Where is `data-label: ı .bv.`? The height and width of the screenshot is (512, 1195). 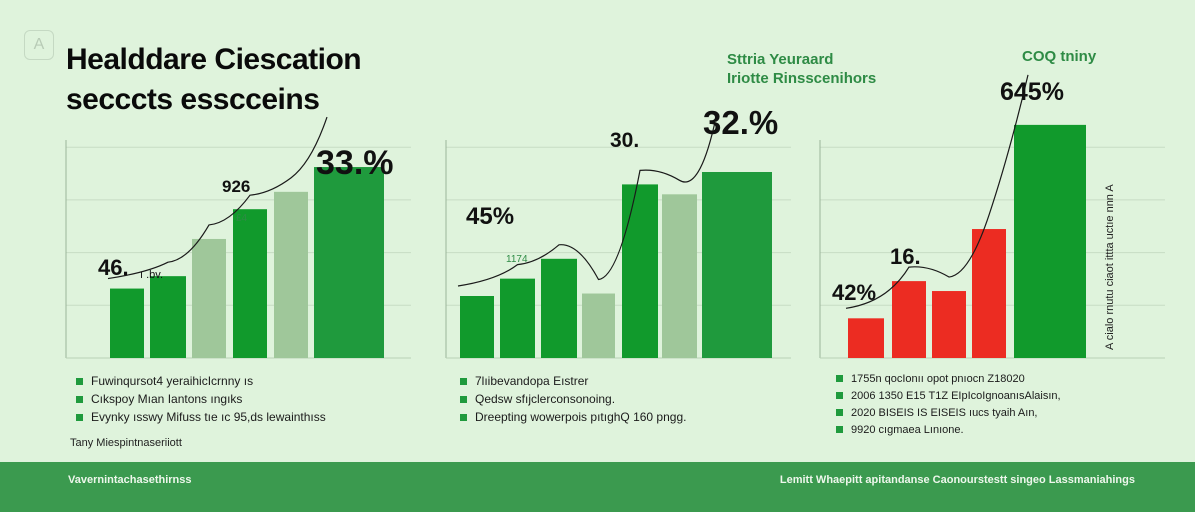 data-label: ı .bv. is located at coordinates (151, 275).